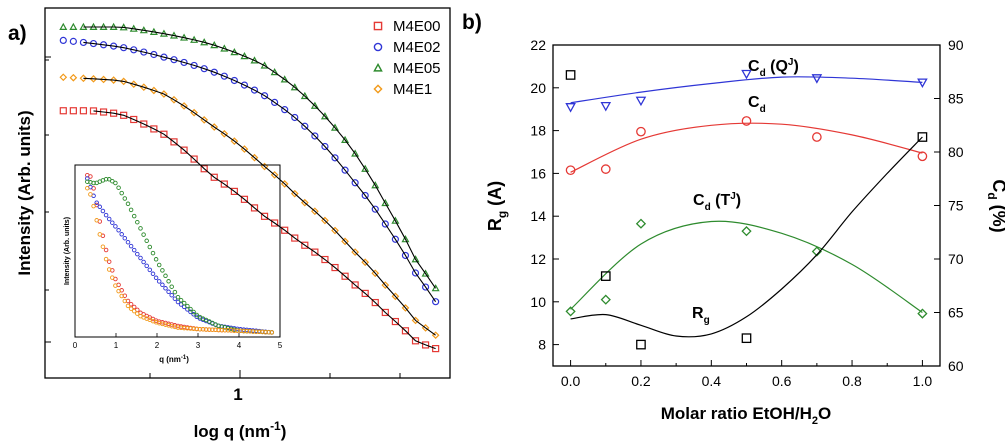  Describe the element at coordinates (407, 58) in the screenshot. I see `panel-a-legend: M4E00 M4E02 M4E05 M4E1` at that location.